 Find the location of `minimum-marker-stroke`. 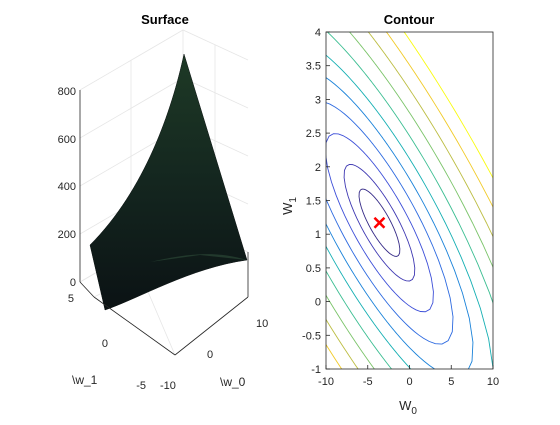

minimum-marker-stroke is located at coordinates (379, 222).